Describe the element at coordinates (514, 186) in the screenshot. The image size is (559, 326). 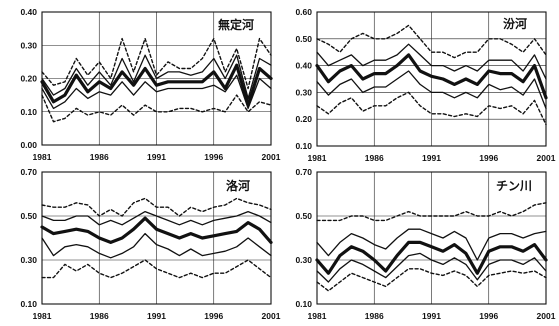
I see `panel-title: チン川` at that location.